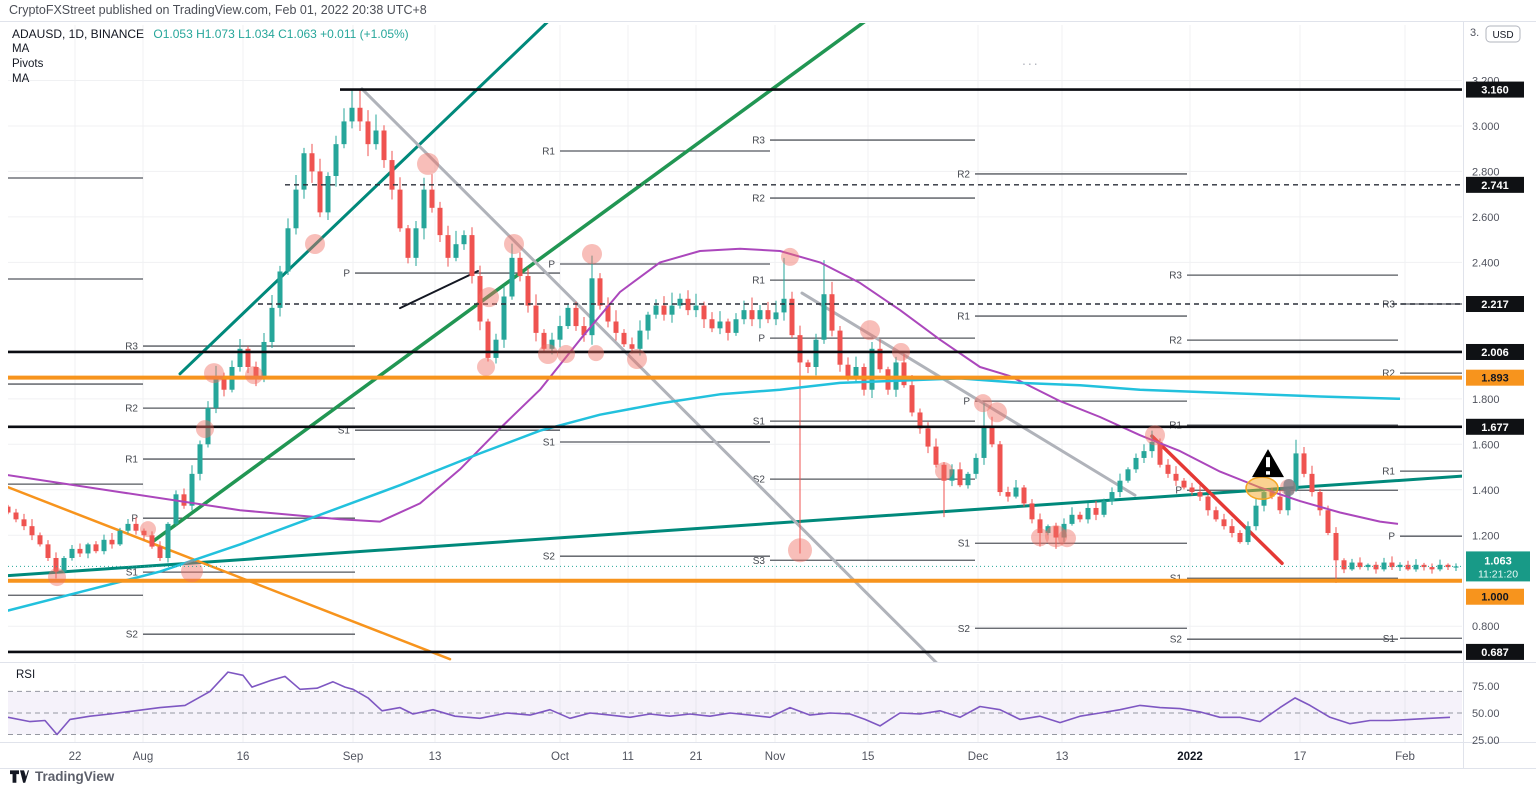  What do you see at coordinates (1217, 499) in the screenshot?
I see `red-resistance` at bounding box center [1217, 499].